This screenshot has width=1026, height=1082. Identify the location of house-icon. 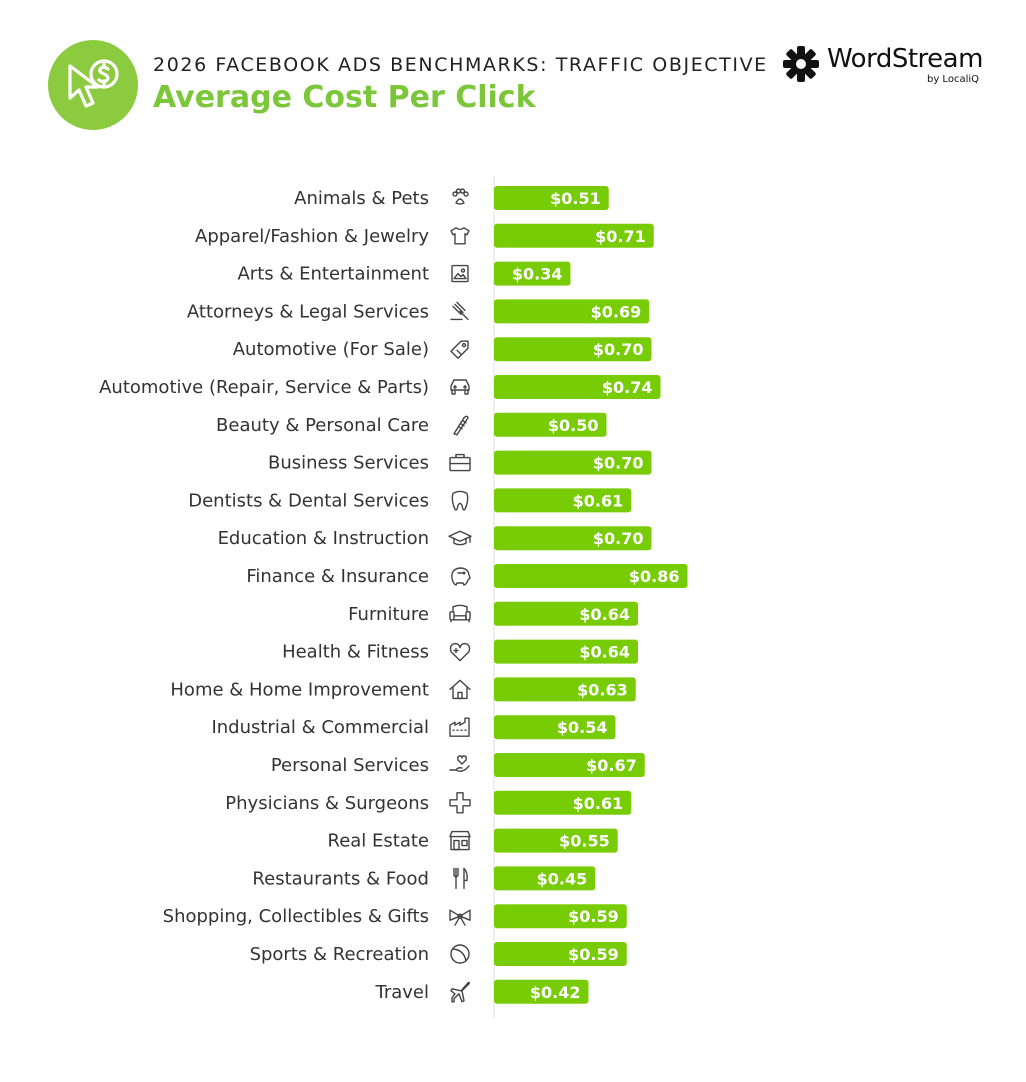
(460, 689).